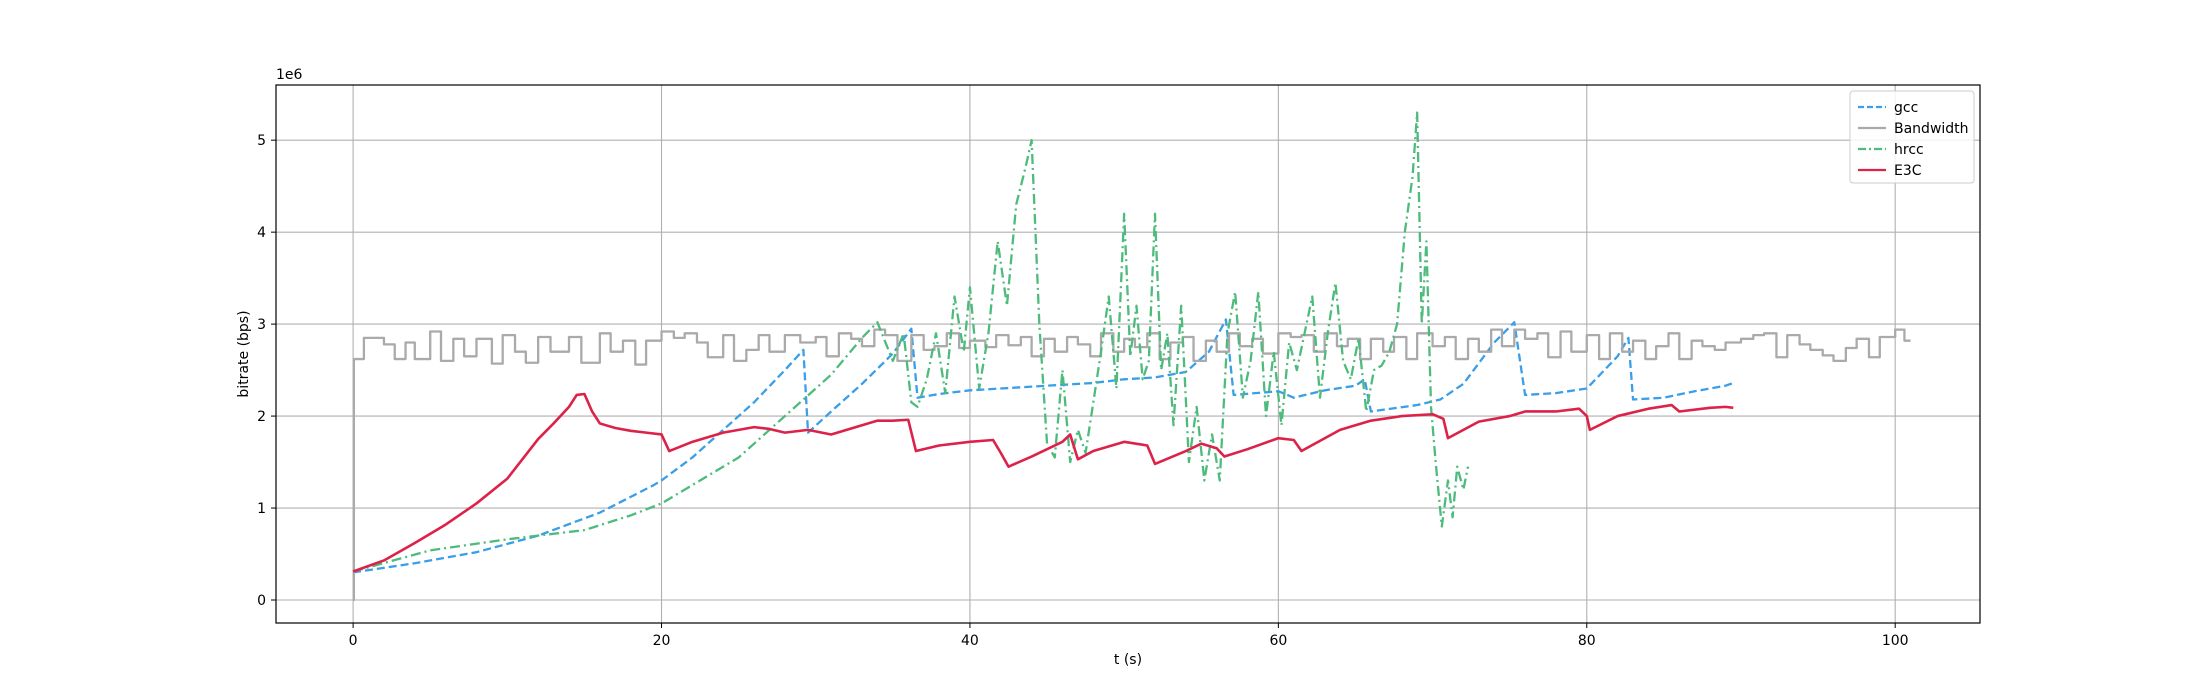  I want to click on legend-label-e3c: E3C, so click(1908, 171).